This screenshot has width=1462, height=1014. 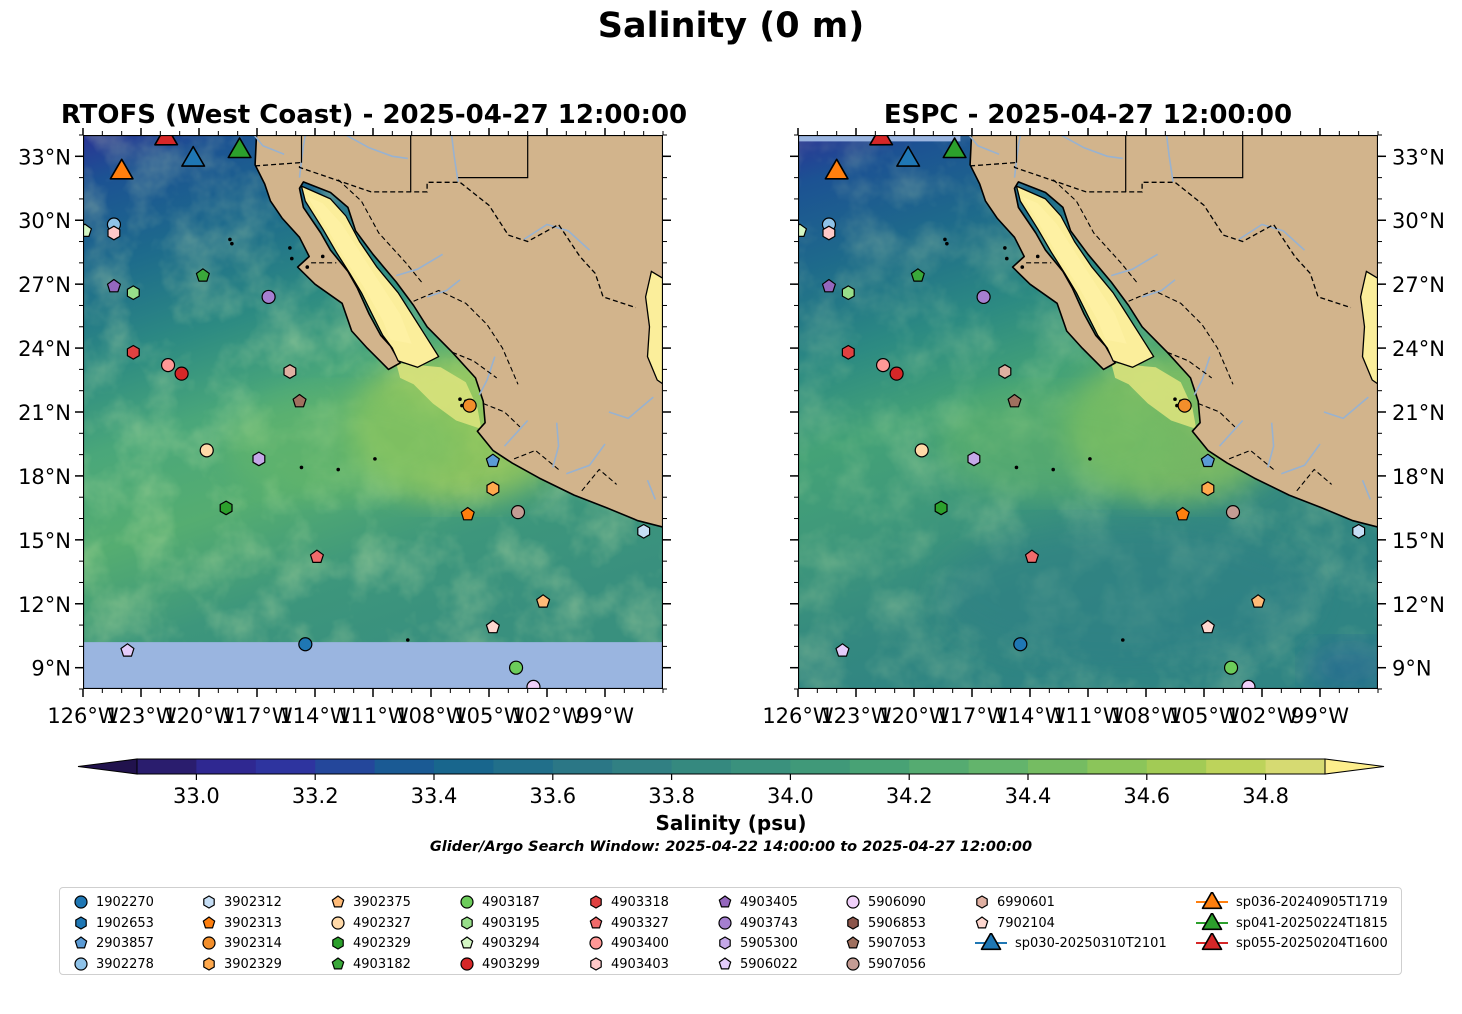 What do you see at coordinates (1207, 460) in the screenshot?
I see `platform-2903857-marker` at bounding box center [1207, 460].